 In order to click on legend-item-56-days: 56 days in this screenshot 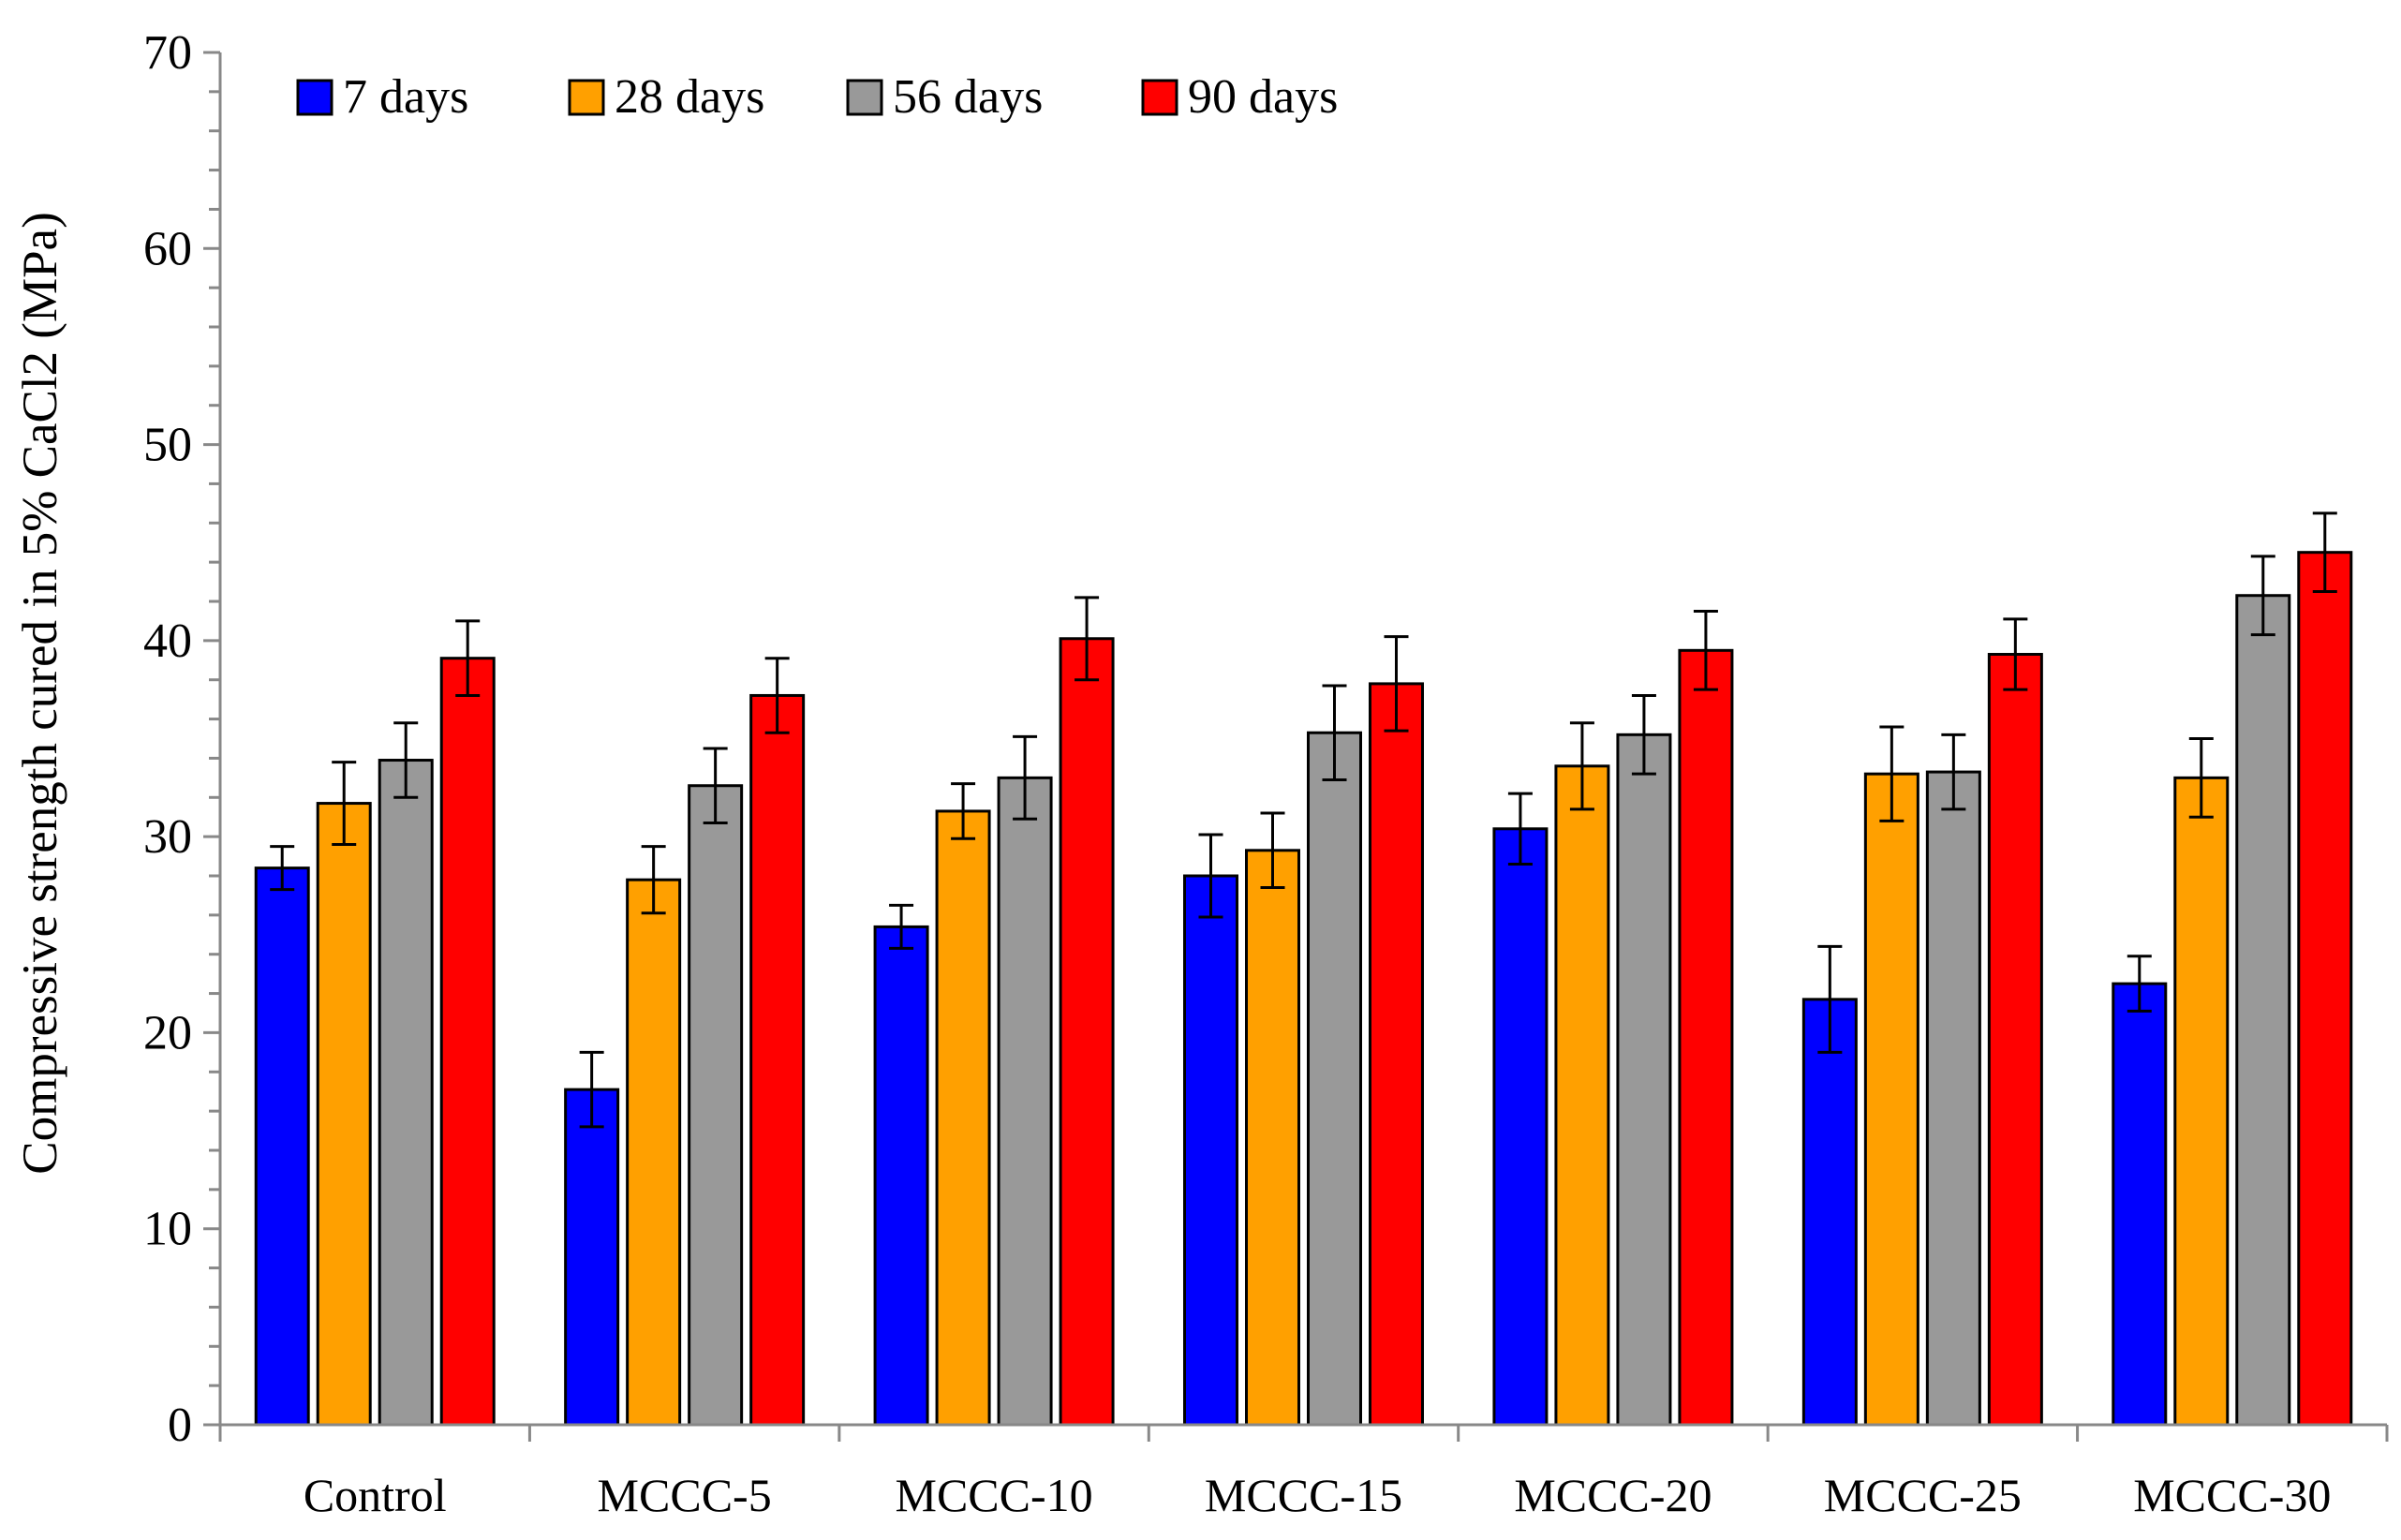, I will do `click(944, 97)`.